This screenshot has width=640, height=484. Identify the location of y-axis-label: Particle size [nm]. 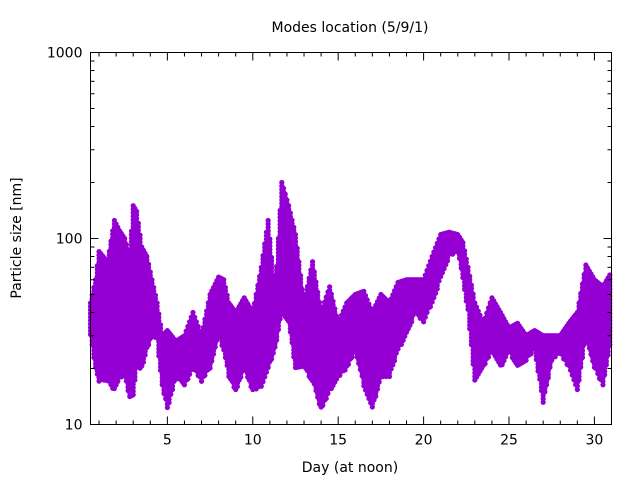
(17, 237).